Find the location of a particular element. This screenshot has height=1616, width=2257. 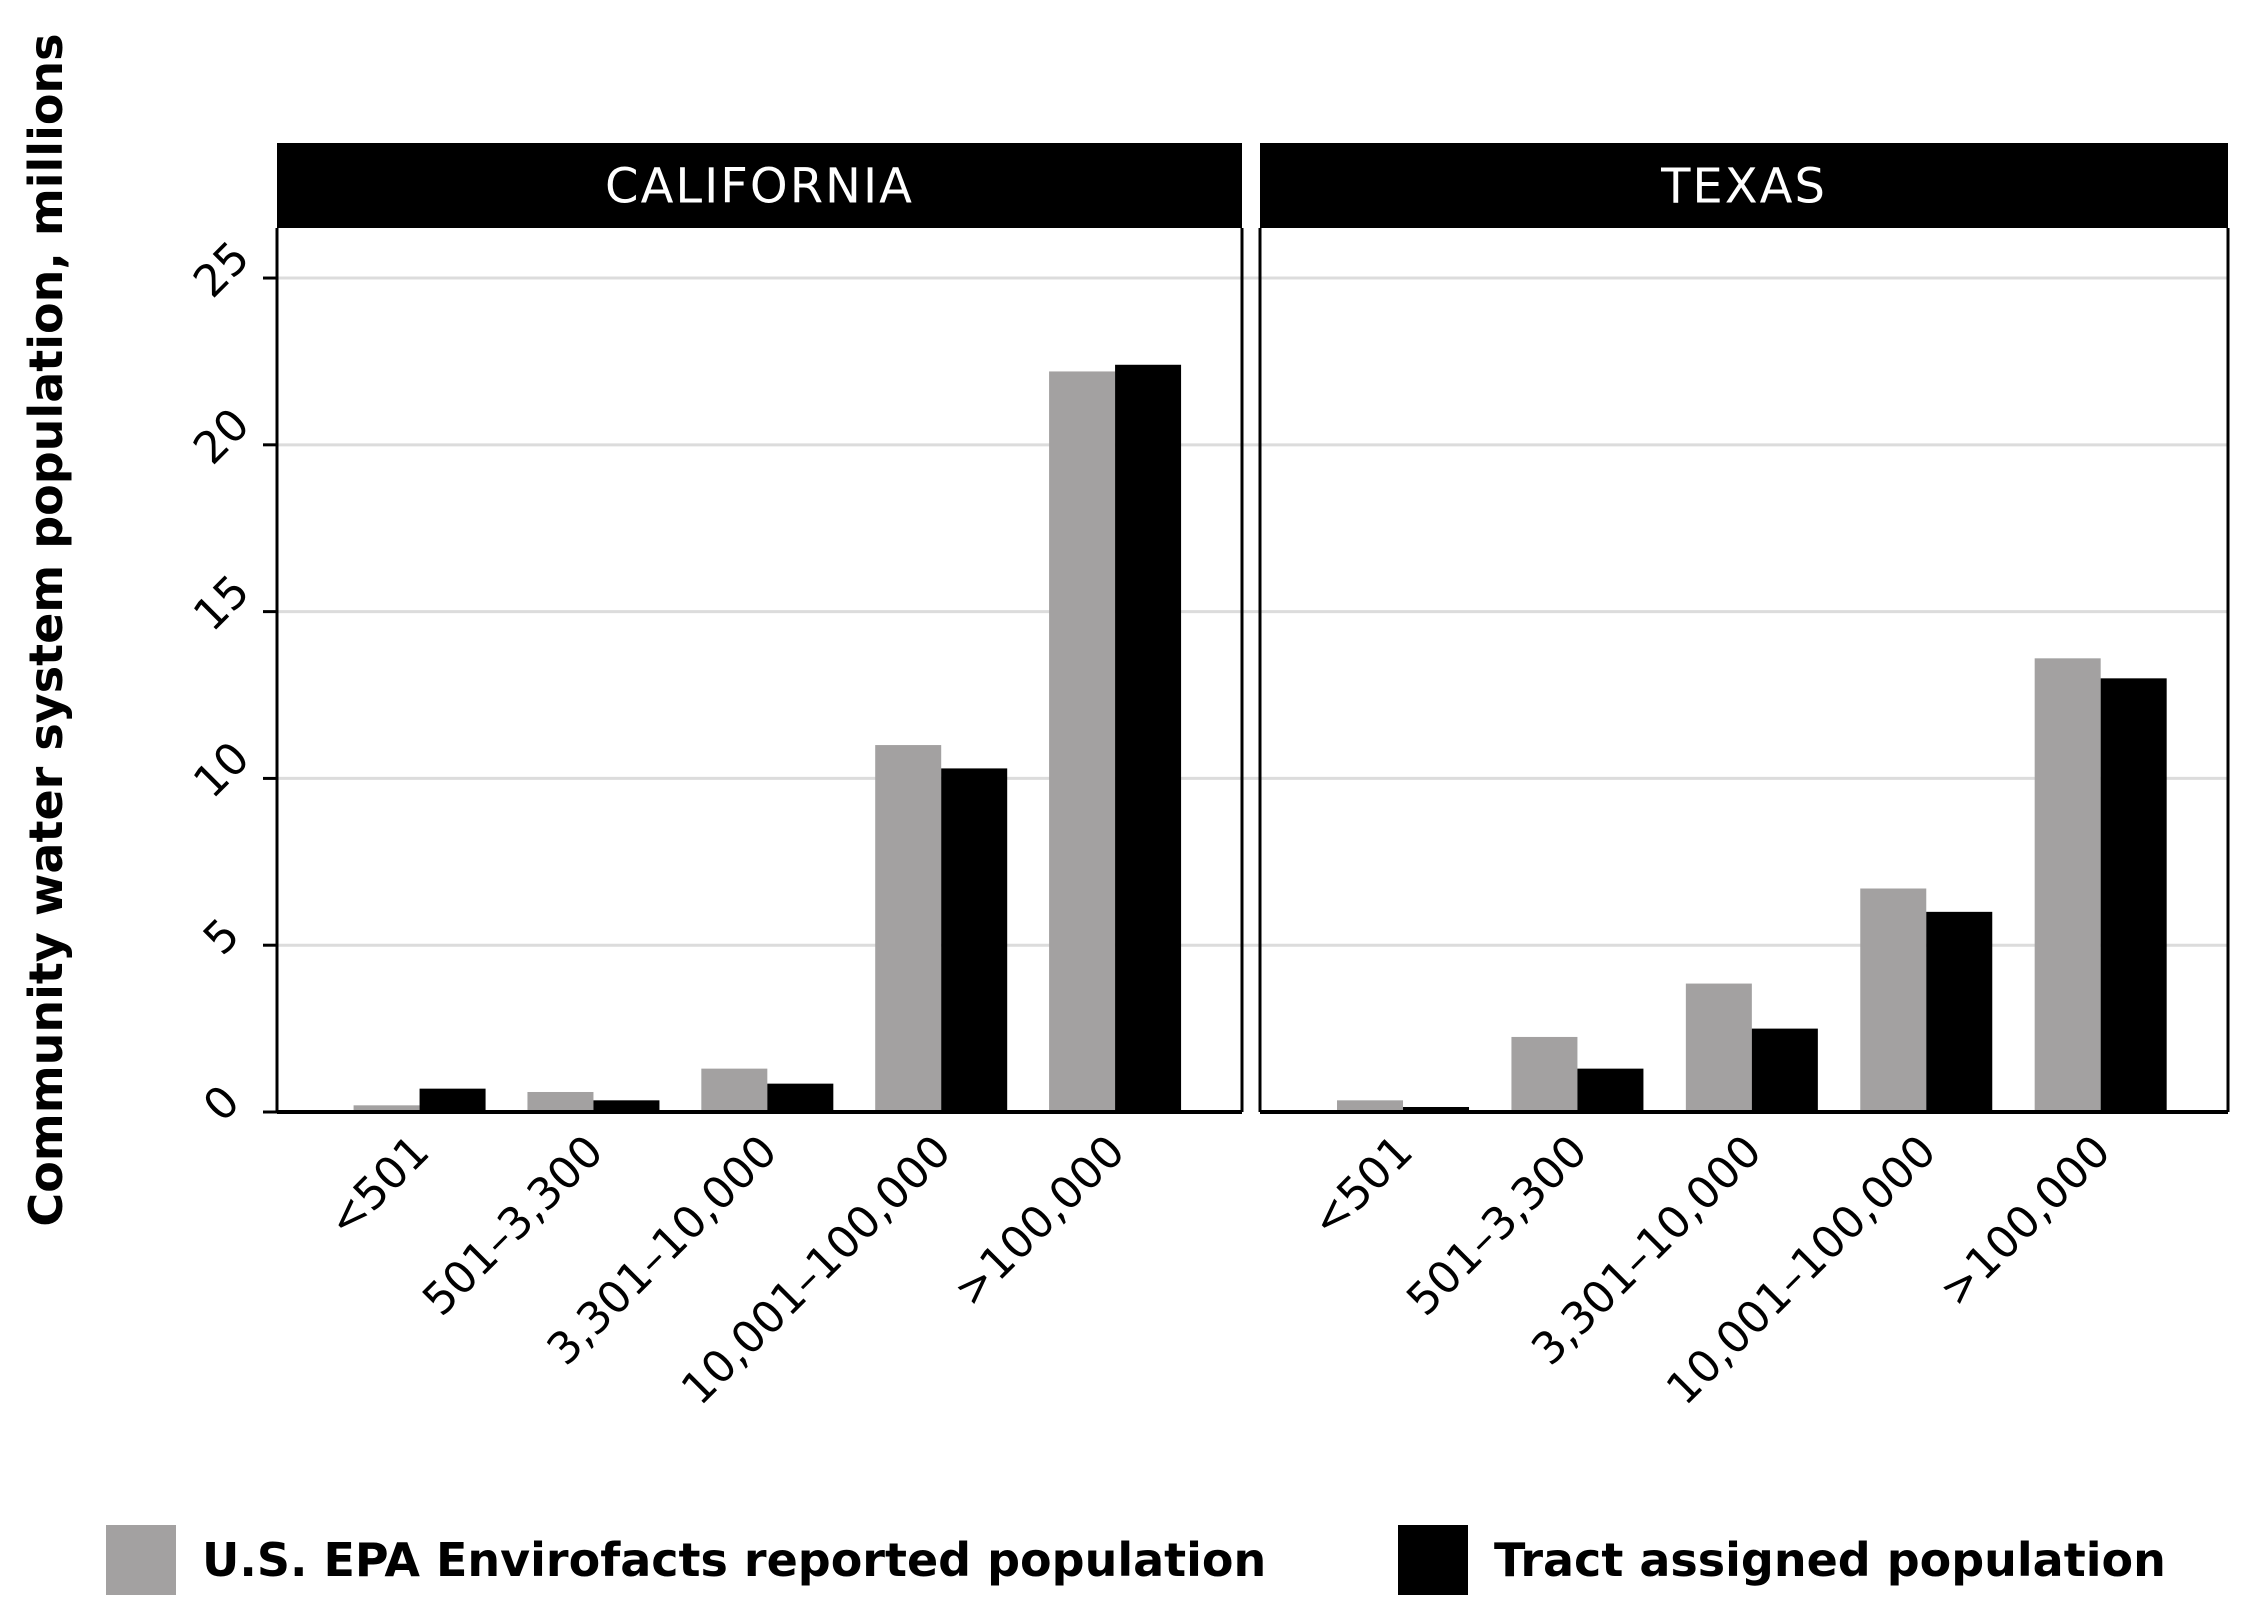

y-tick-label: 25 is located at coordinates (222, 270).